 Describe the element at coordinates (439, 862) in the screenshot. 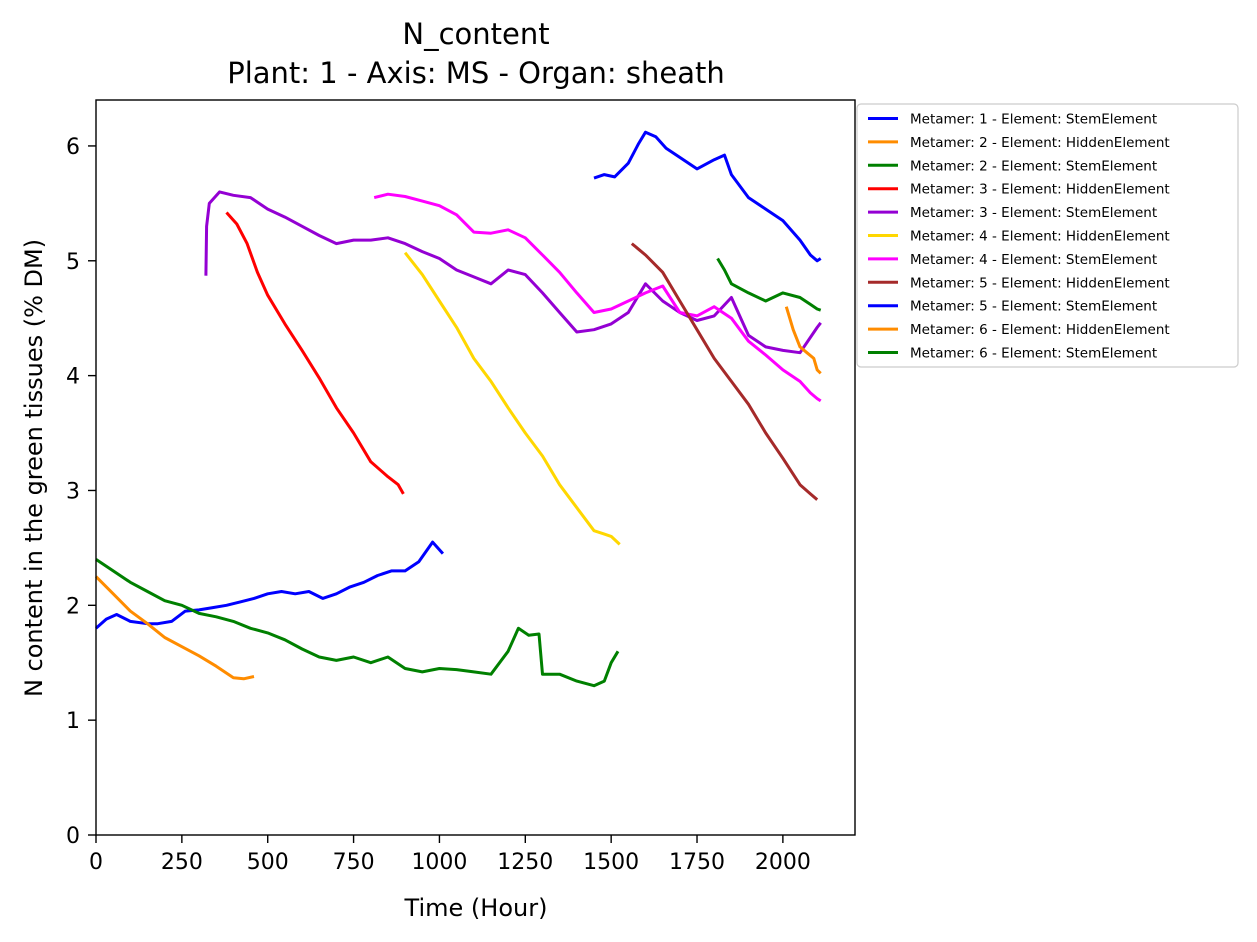

I see `x-tick-label: 1000` at that location.